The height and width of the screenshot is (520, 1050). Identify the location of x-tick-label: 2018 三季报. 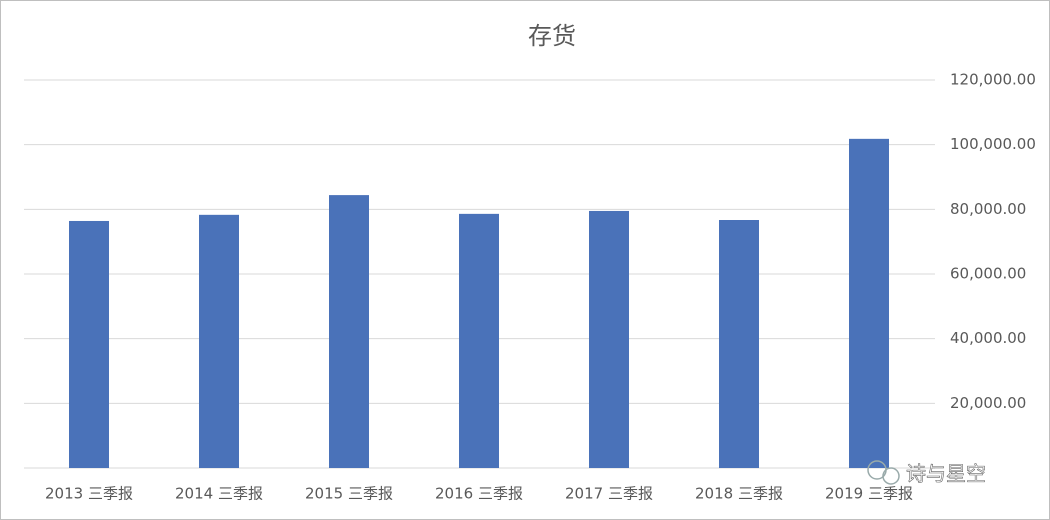
(739, 494).